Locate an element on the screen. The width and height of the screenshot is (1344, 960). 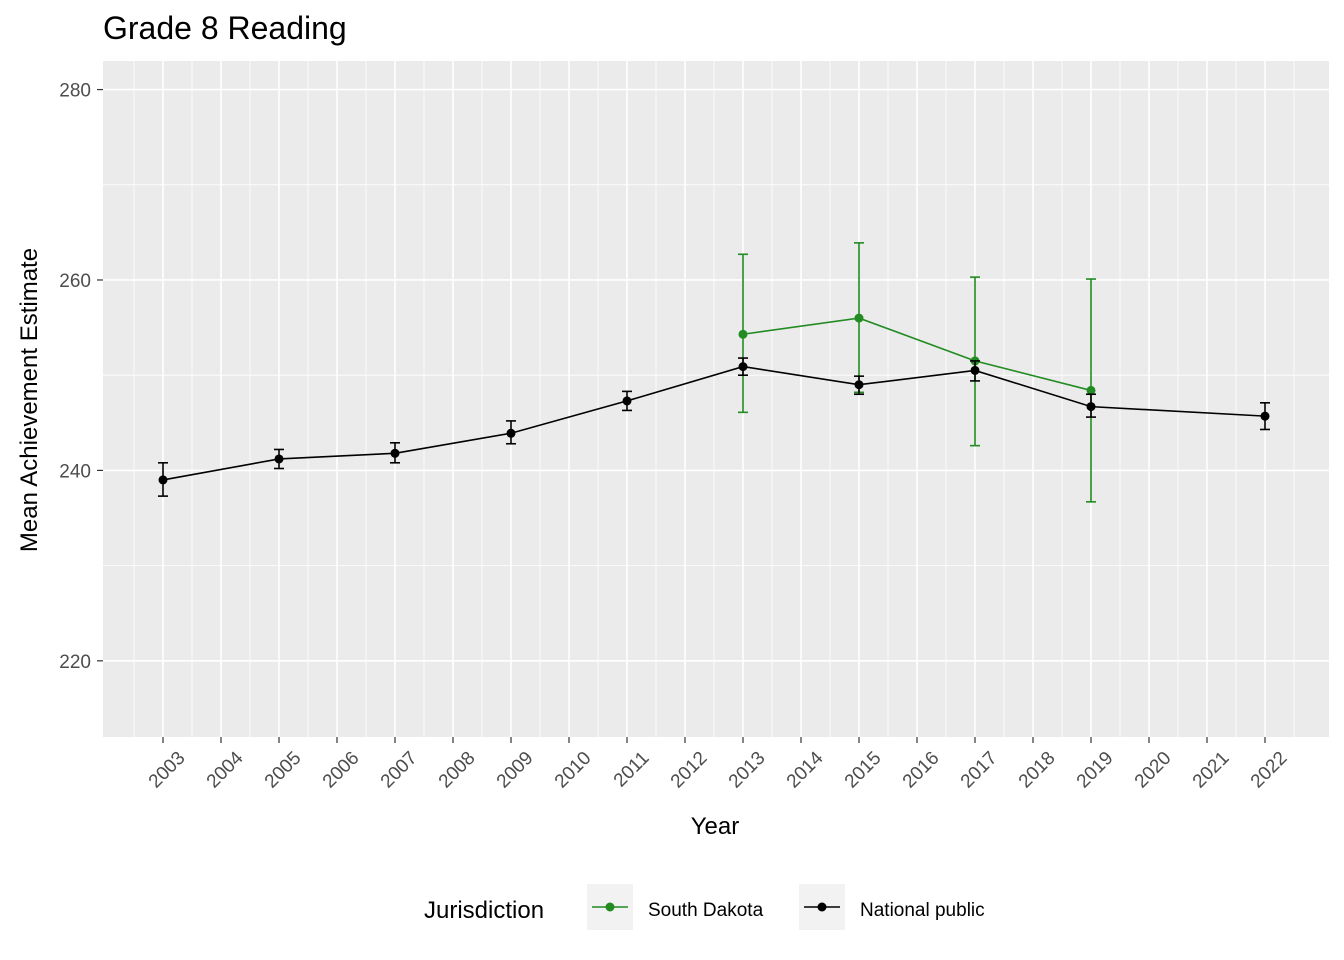
x-tick-label: 2007 is located at coordinates (399, 770).